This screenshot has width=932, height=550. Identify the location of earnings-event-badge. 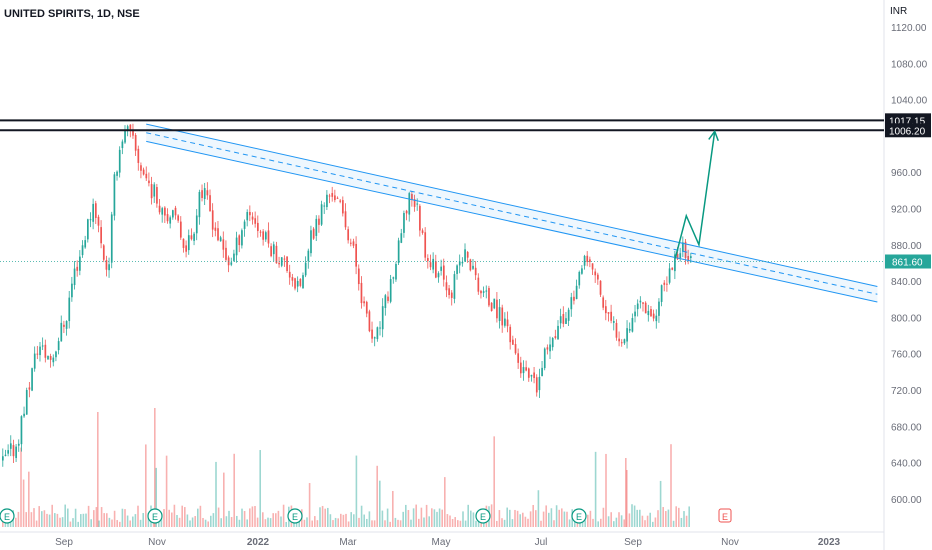
(7, 516).